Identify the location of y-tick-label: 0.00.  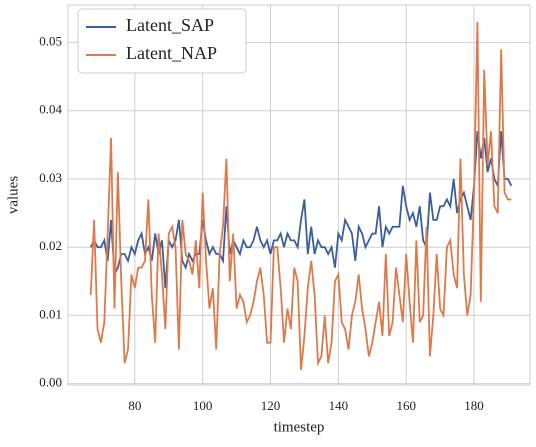
(50, 382).